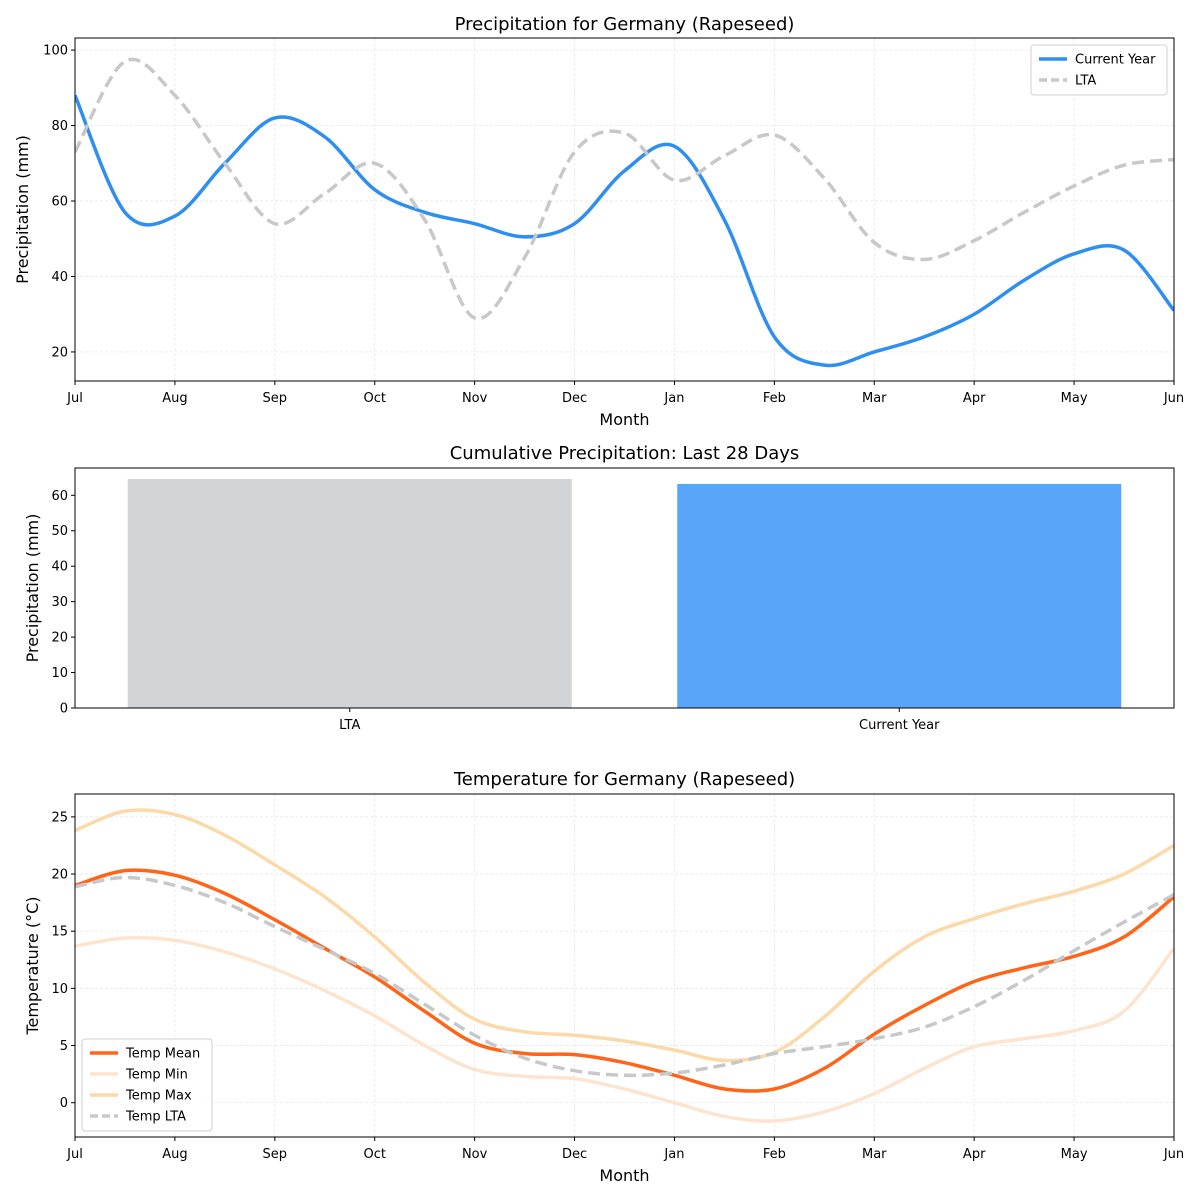 The image size is (1200, 1200). Describe the element at coordinates (162, 1054) in the screenshot. I see `legend-label: Temp Mean` at that location.